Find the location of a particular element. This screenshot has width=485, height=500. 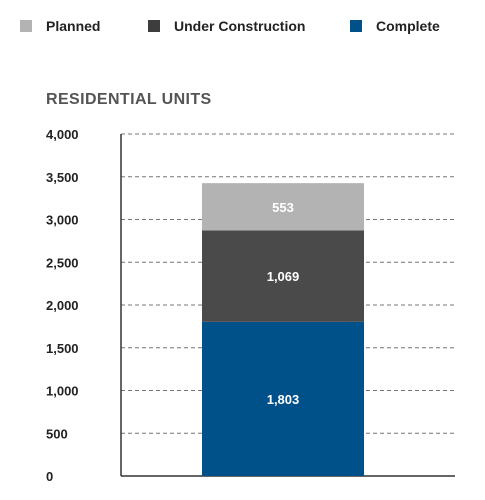

legend-item-planned: Planned is located at coordinates (60, 26).